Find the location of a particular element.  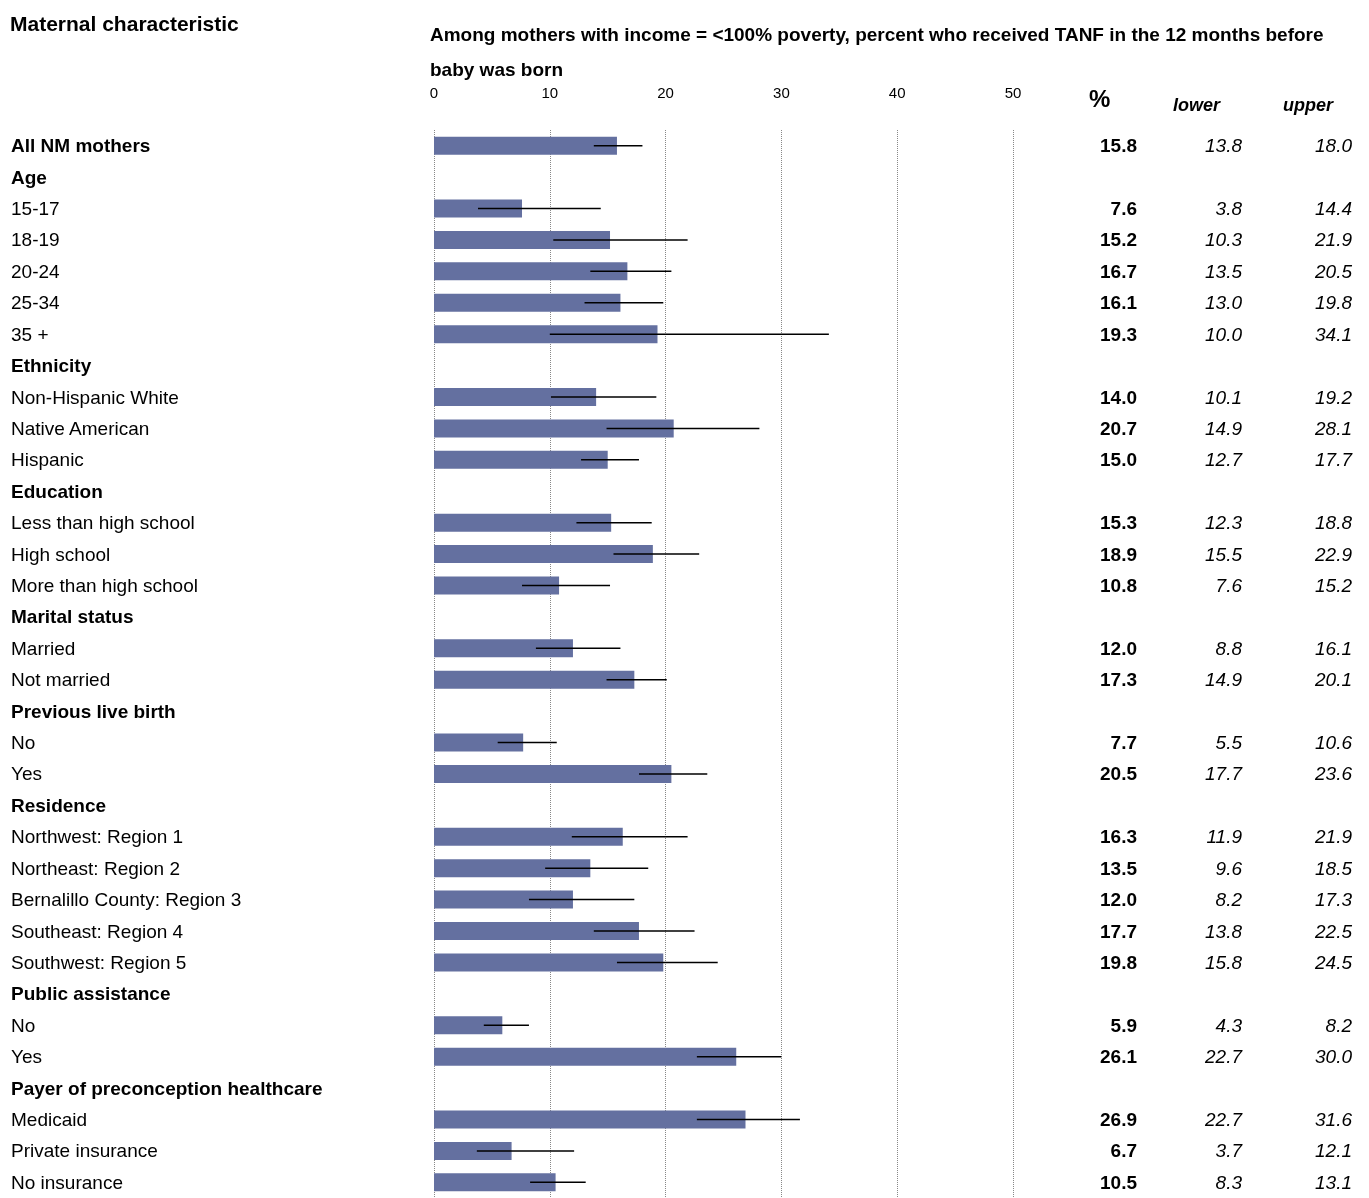

data-label: 5.9 is located at coordinates (1123, 1025).